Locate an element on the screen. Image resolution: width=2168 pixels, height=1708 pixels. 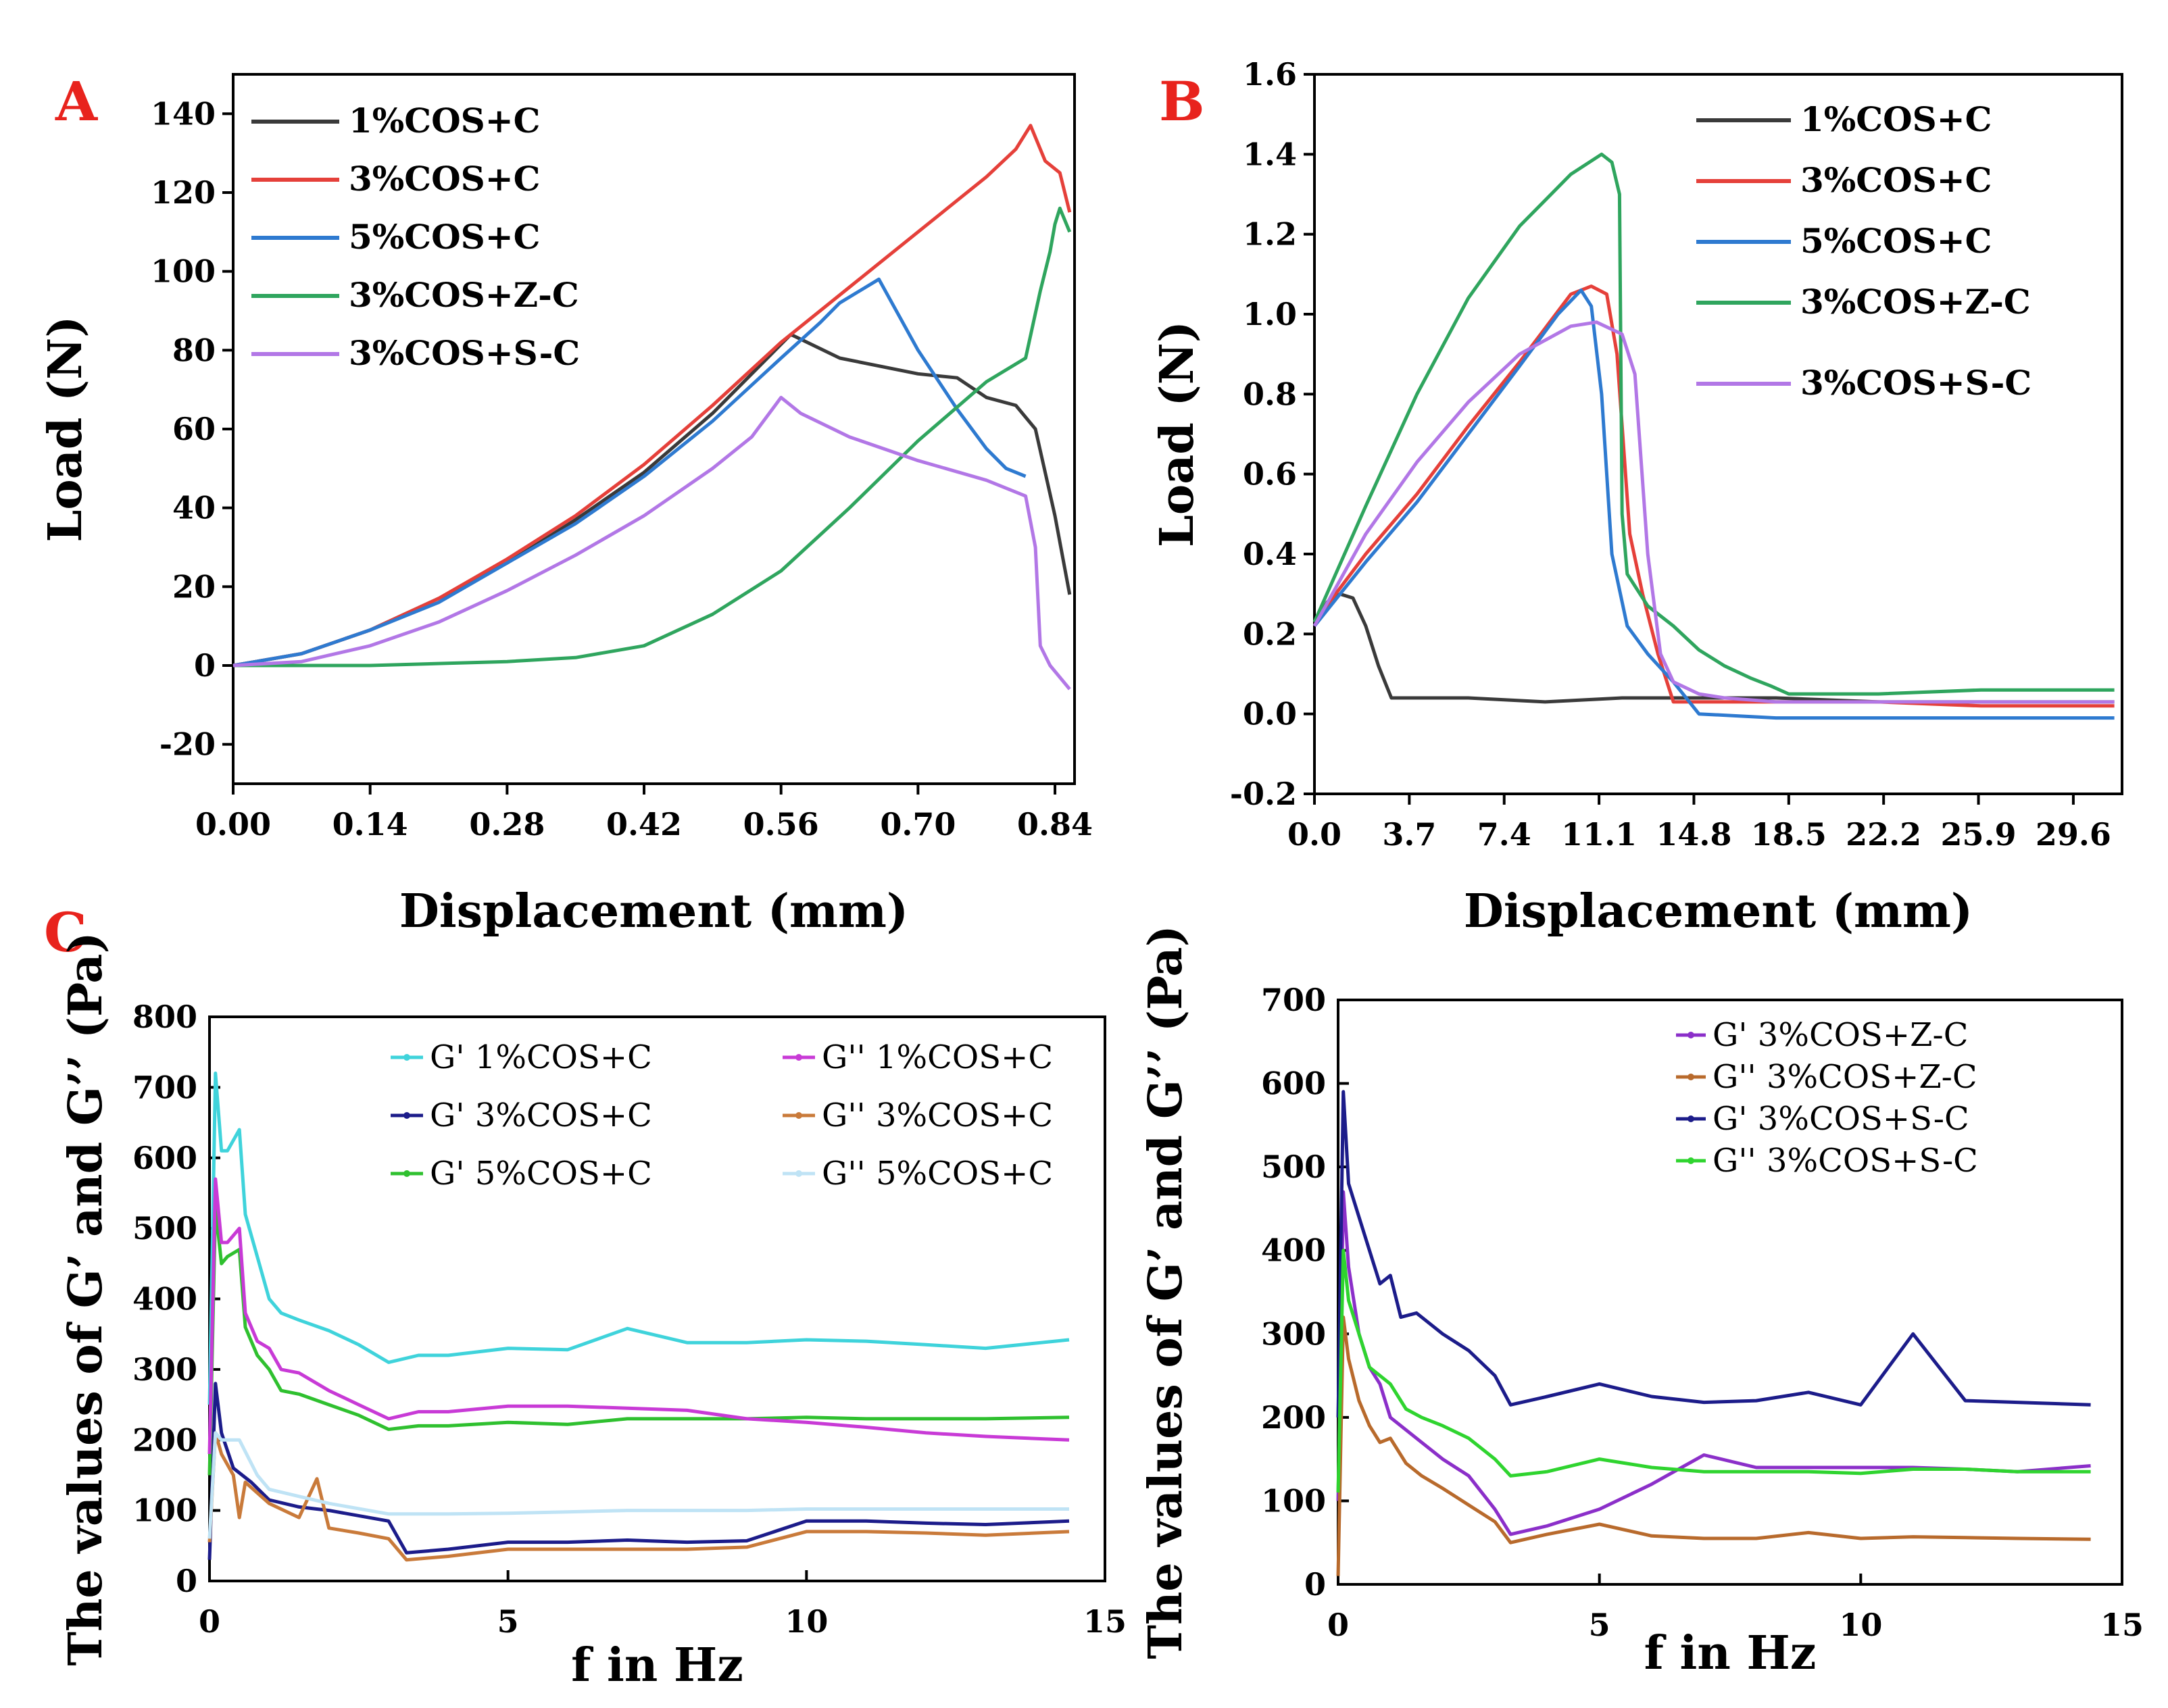
y-tick-label: 80 is located at coordinates (194, 350).